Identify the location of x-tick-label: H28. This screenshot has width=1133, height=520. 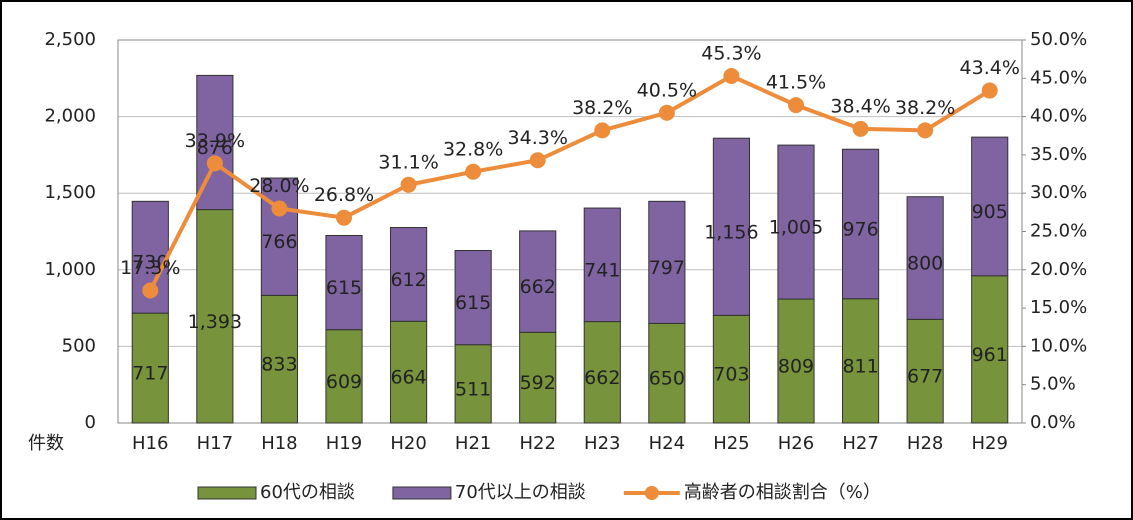
(925, 443).